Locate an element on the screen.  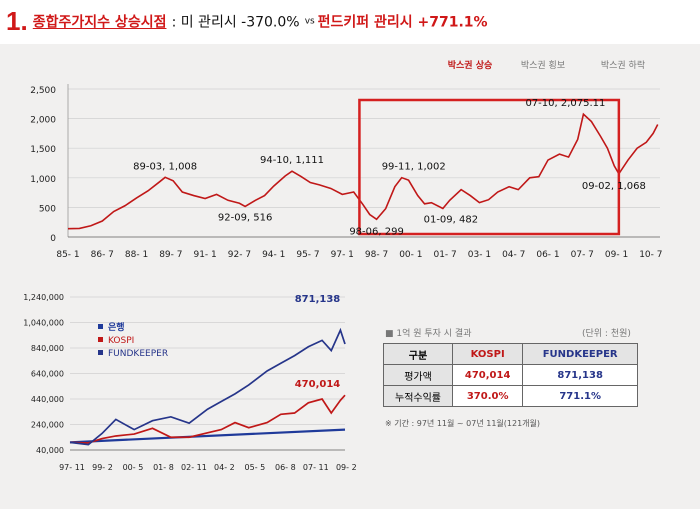
results-header-category: 구분 is located at coordinates (418, 354).